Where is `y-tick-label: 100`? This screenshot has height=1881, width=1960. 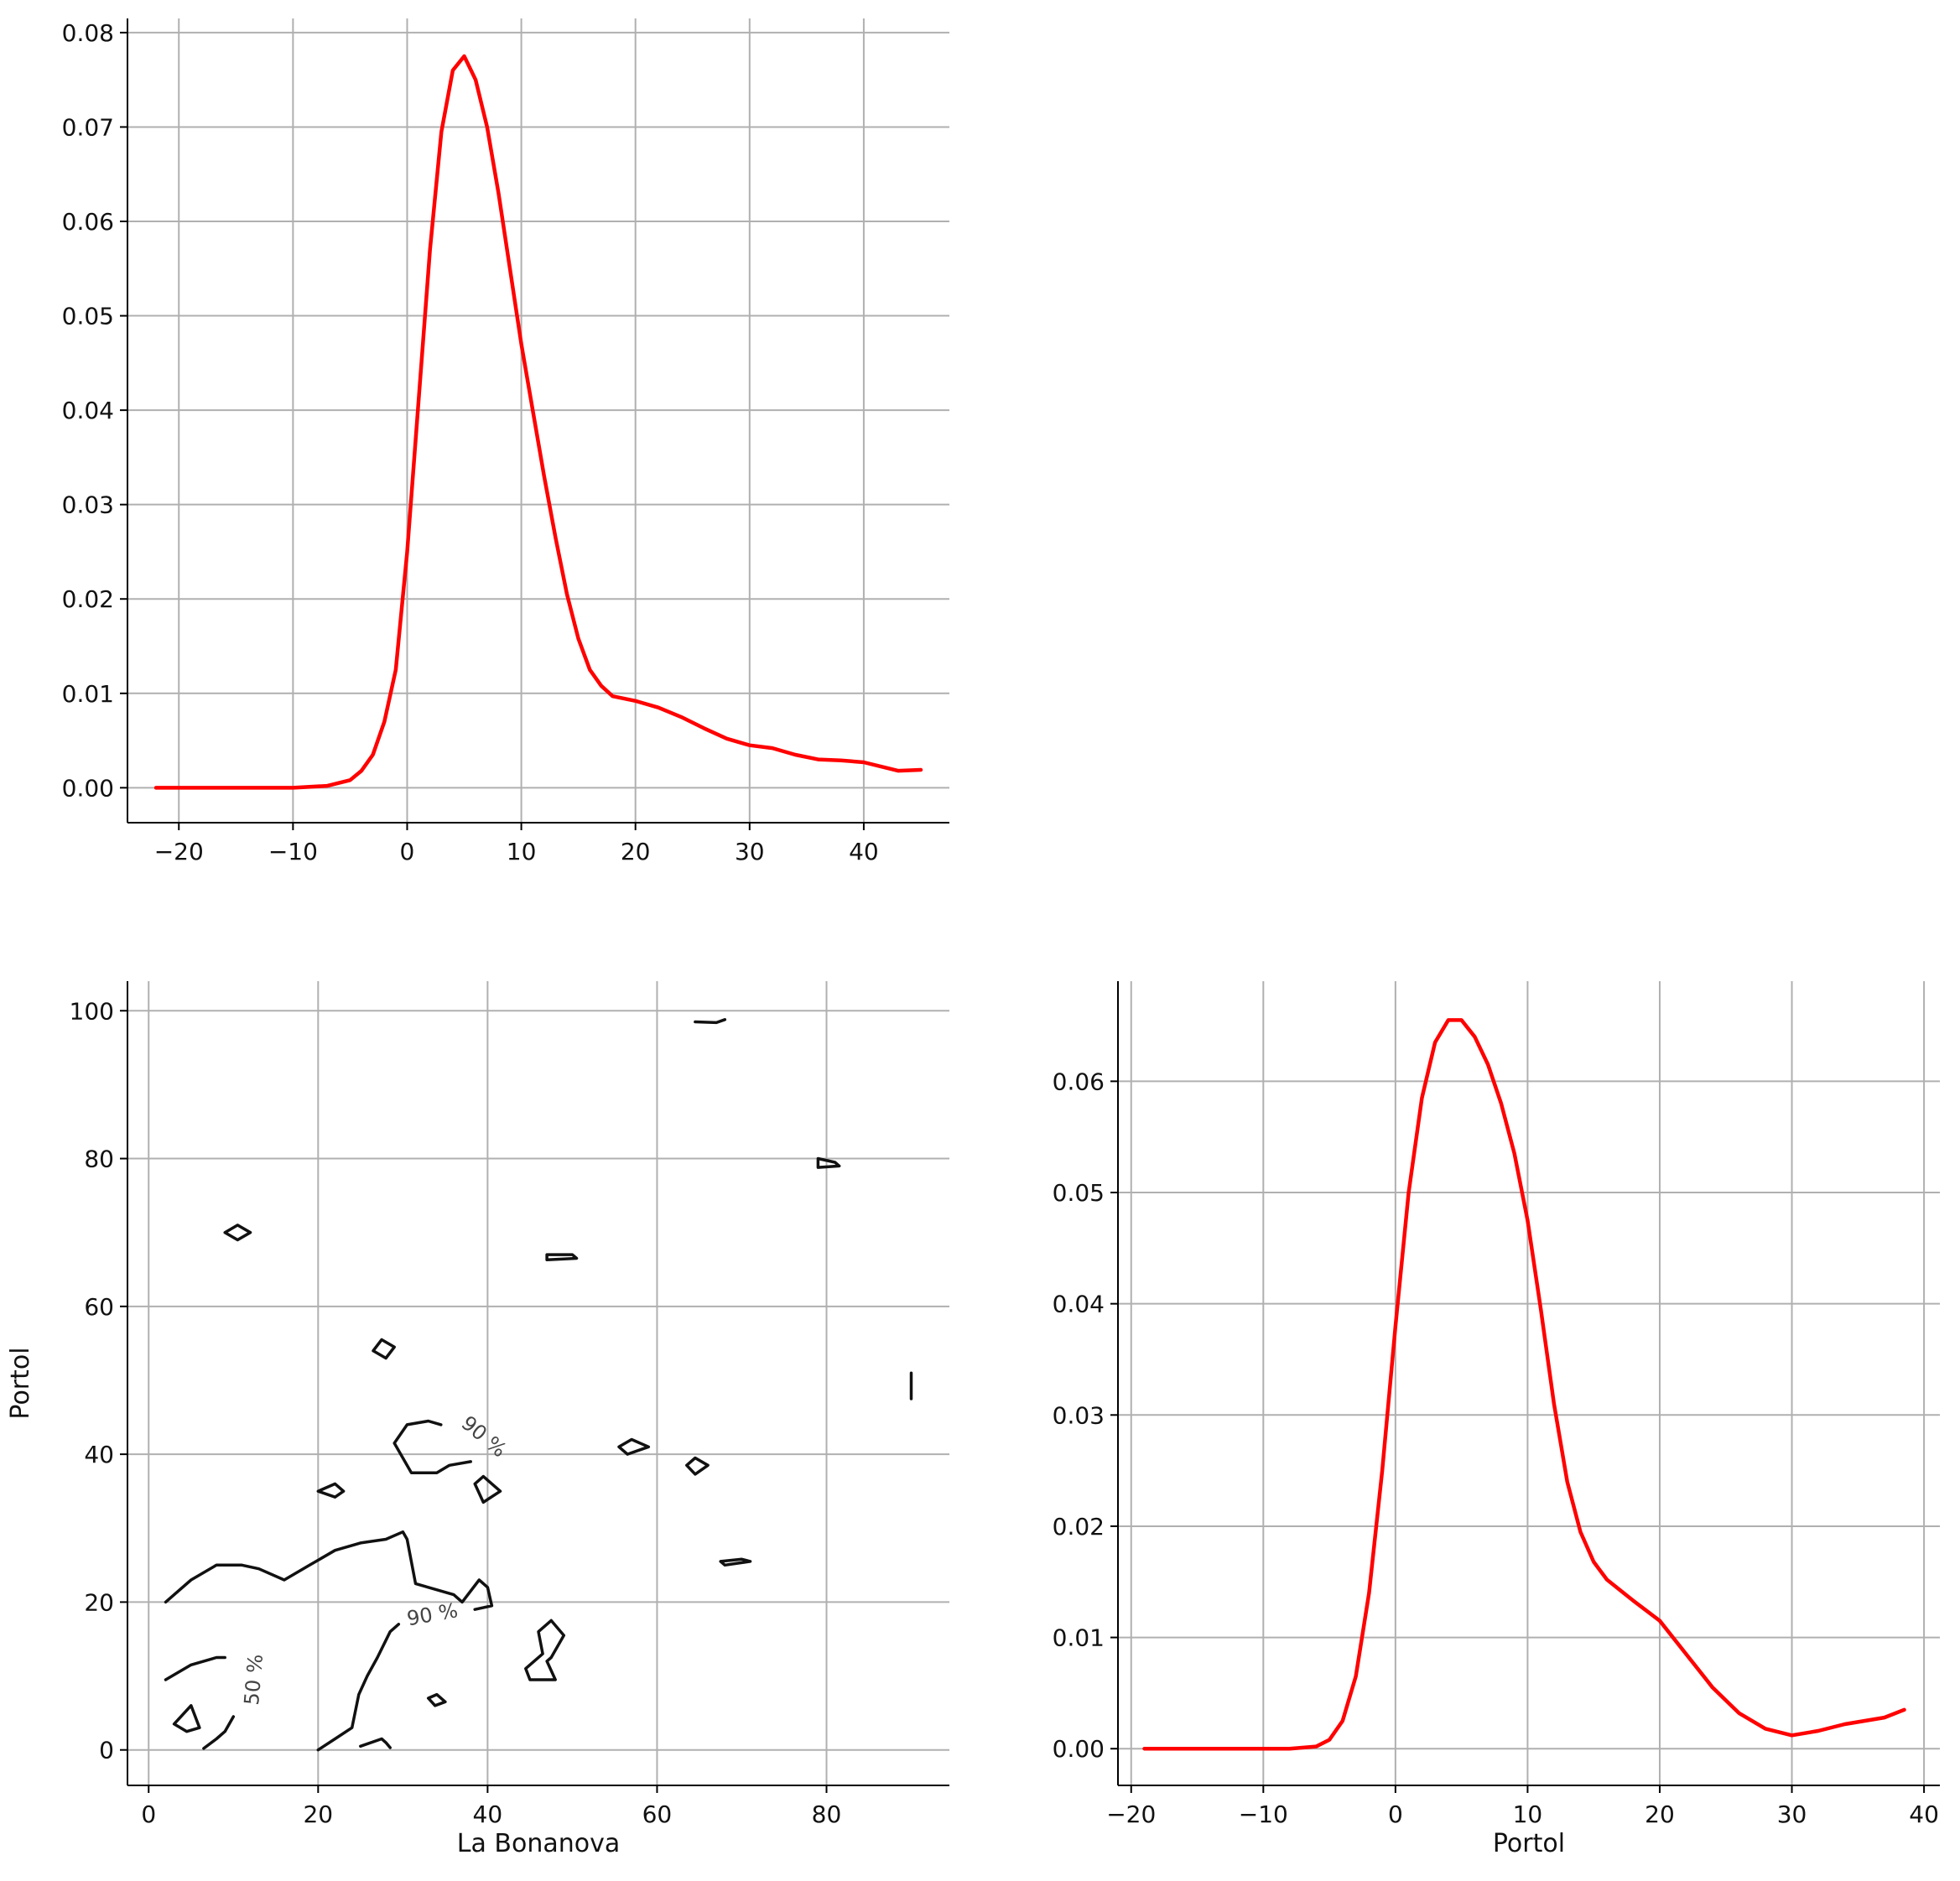 y-tick-label: 100 is located at coordinates (92, 1011).